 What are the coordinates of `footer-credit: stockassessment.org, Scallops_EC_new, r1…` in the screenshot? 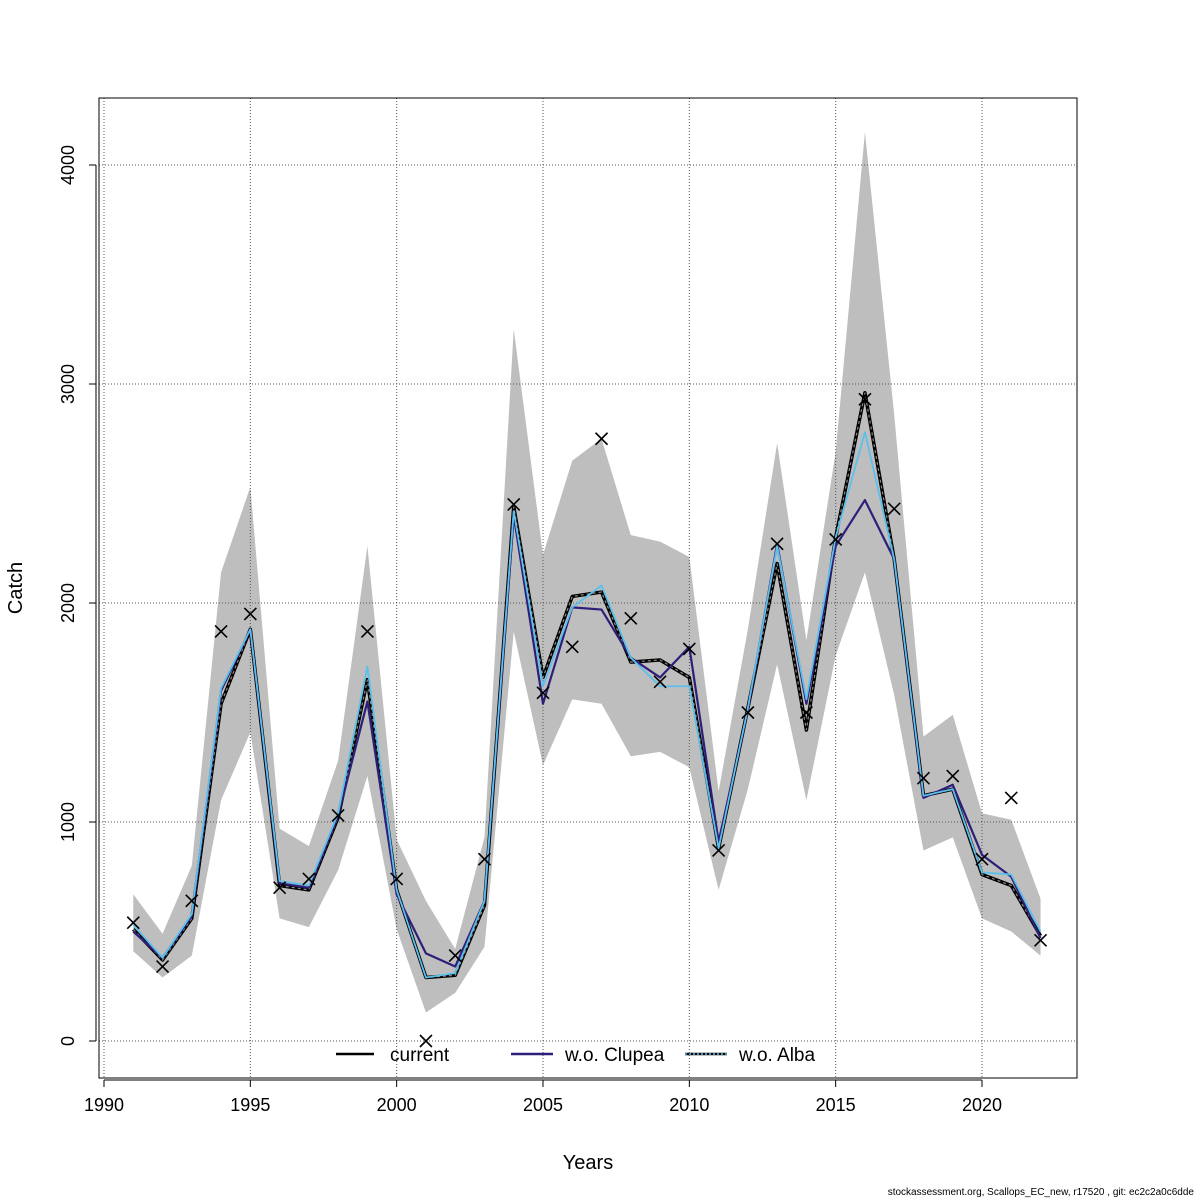 It's located at (1040, 1192).